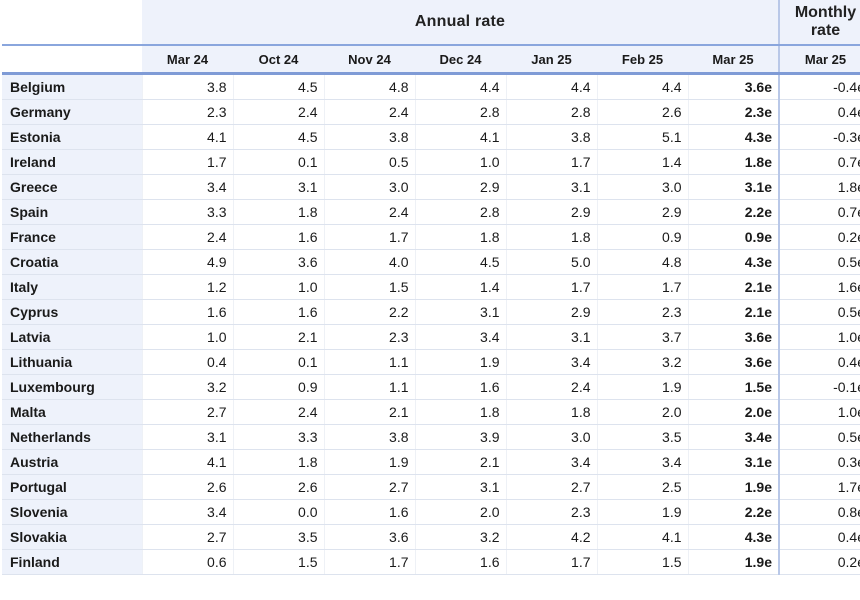  Describe the element at coordinates (369, 262) in the screenshot. I see `table-cell: 4.0` at that location.